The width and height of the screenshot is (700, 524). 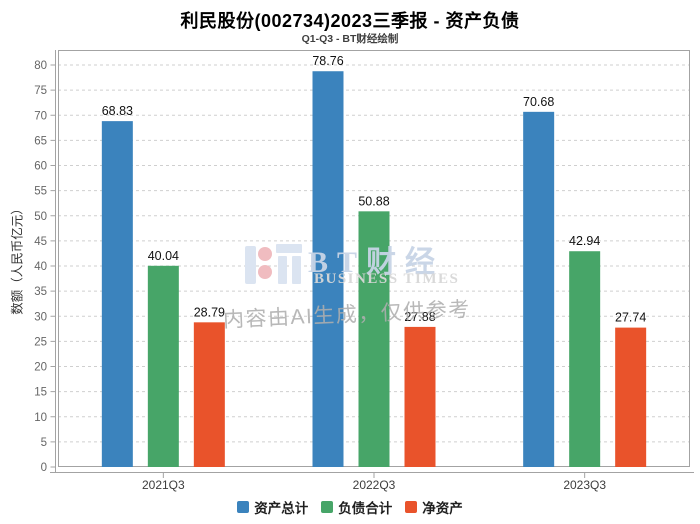 I want to click on bar-value-label: 28.79, so click(x=209, y=312).